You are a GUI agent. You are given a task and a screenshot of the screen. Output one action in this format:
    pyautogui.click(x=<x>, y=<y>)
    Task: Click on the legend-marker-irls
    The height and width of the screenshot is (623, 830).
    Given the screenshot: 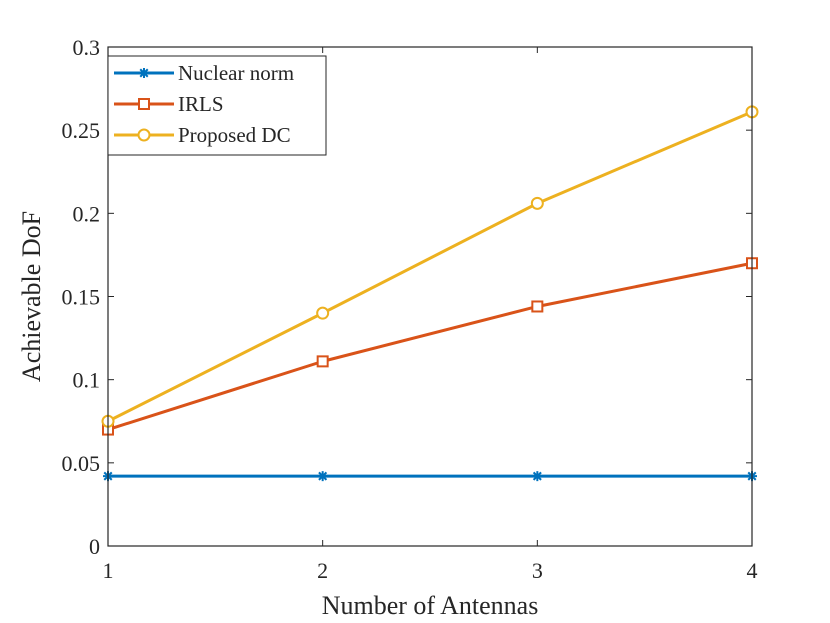 What is the action you would take?
    pyautogui.click(x=144, y=104)
    